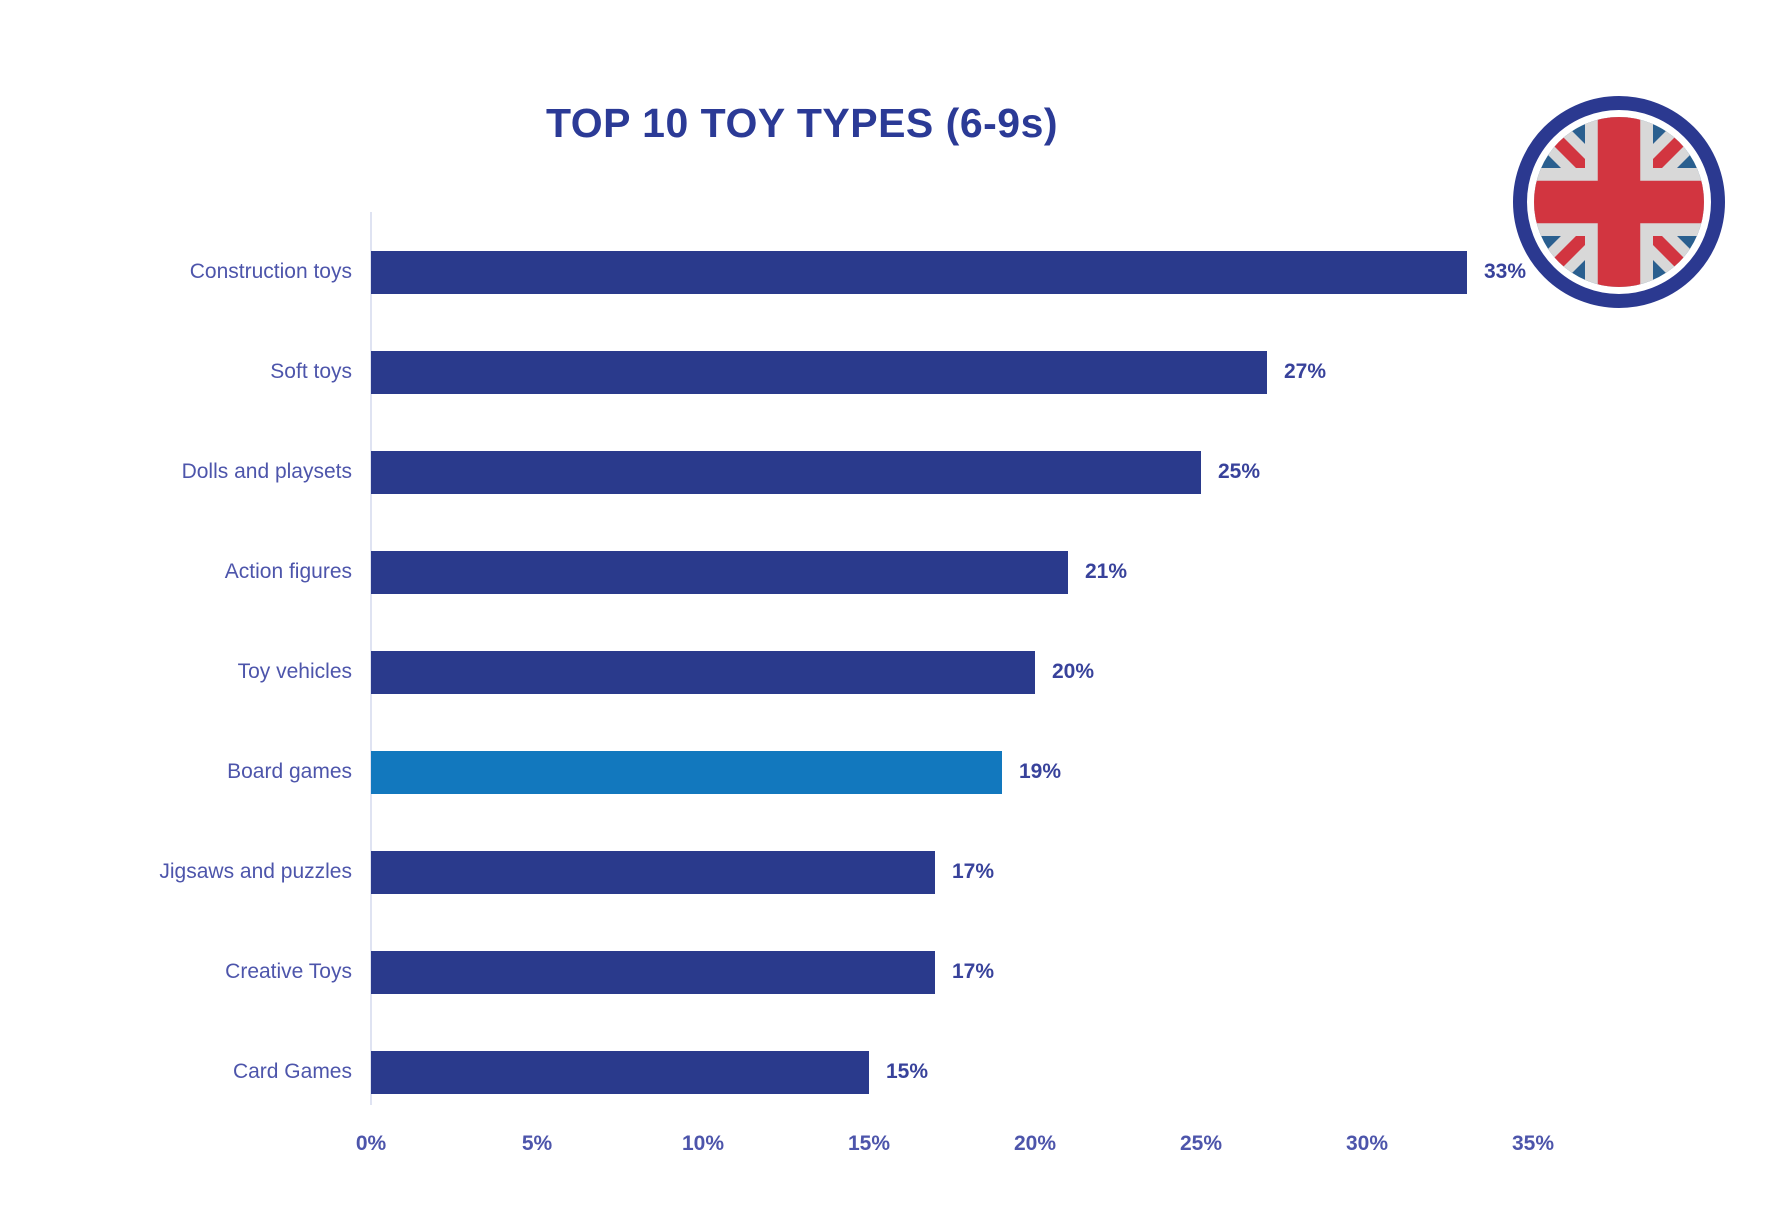 This screenshot has width=1772, height=1218. Describe the element at coordinates (289, 771) in the screenshot. I see `category-label: Board games` at that location.